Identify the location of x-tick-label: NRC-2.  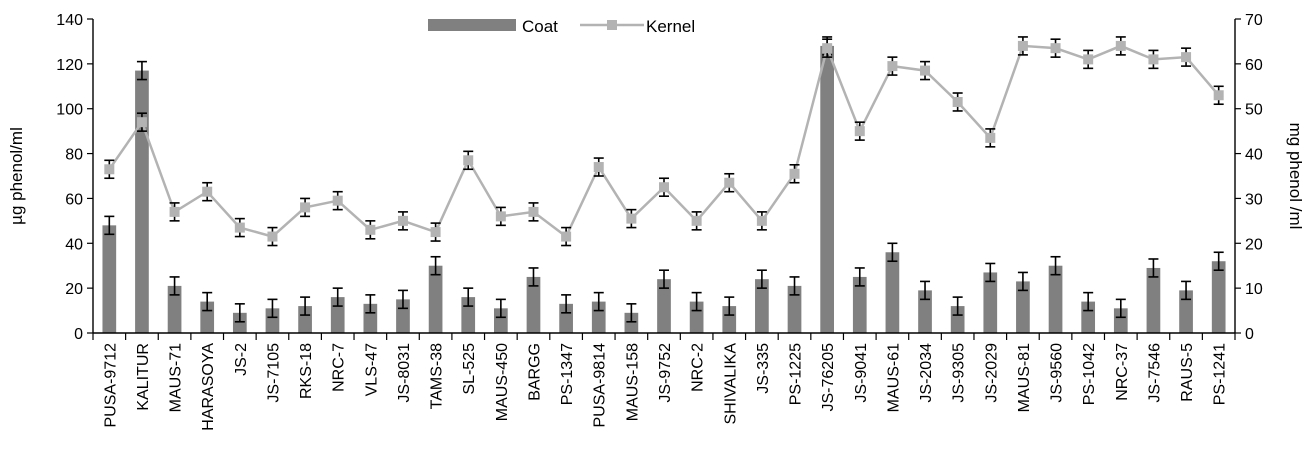
(698, 367).